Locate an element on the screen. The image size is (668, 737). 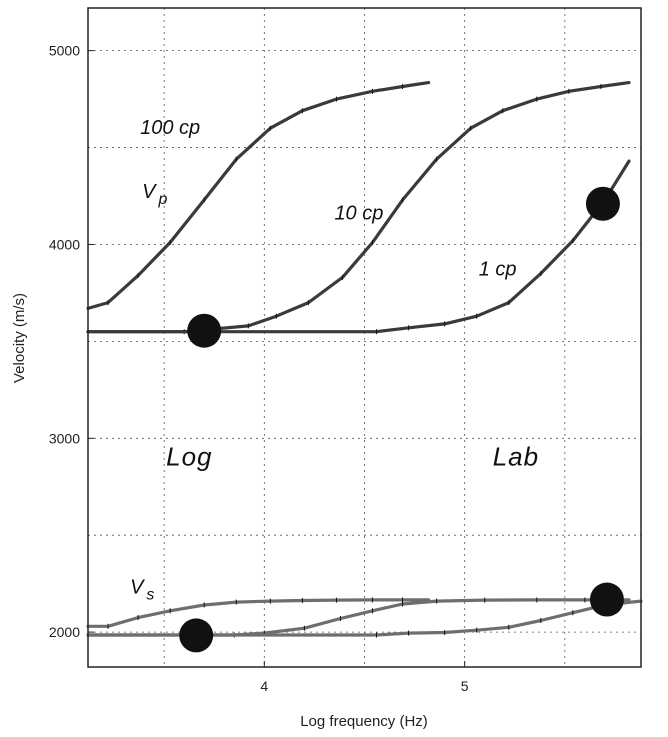
y-axis-title: Velocity (m/s) is located at coordinates (19, 338).